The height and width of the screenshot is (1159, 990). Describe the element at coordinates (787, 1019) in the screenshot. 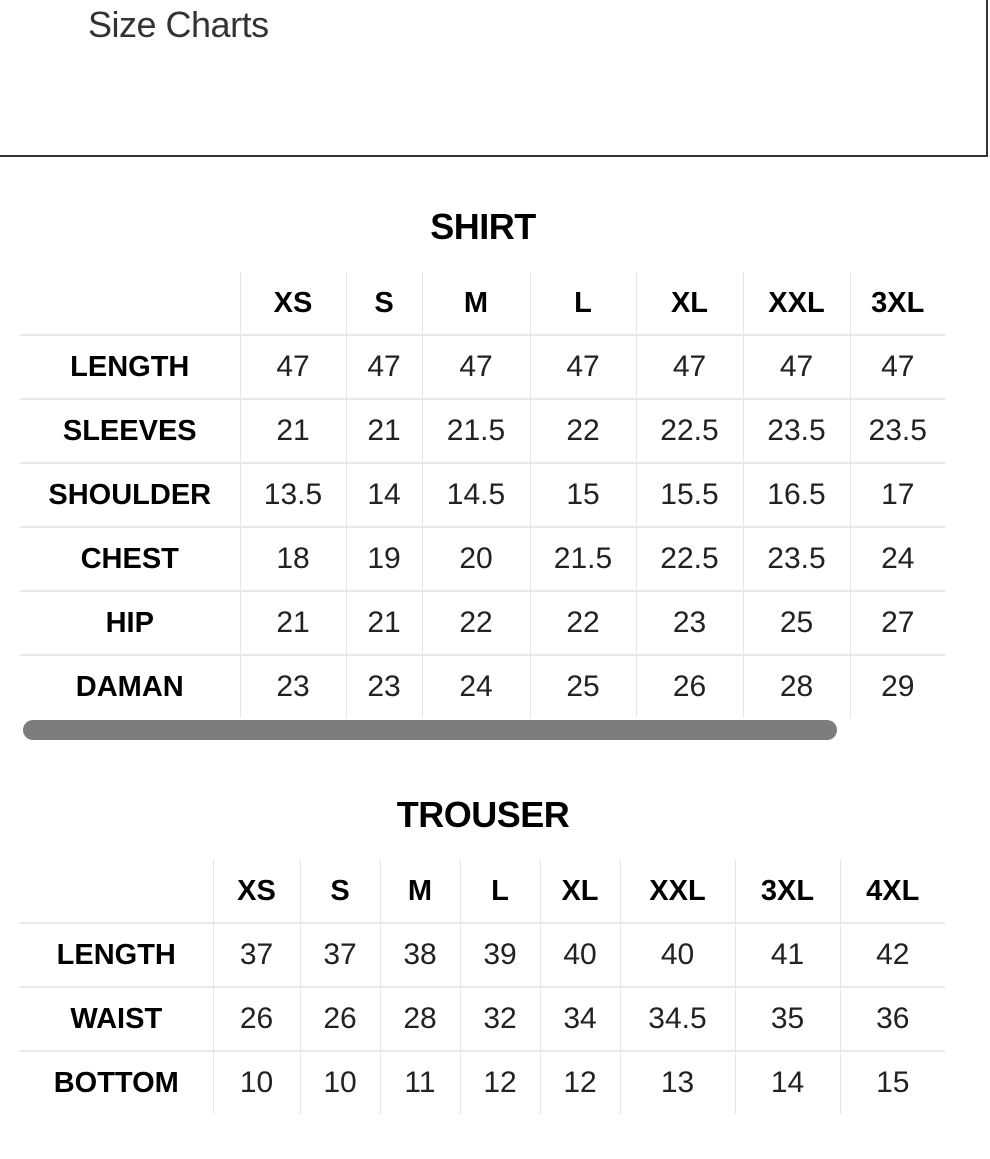

I see `measurement-cell: 35` at that location.